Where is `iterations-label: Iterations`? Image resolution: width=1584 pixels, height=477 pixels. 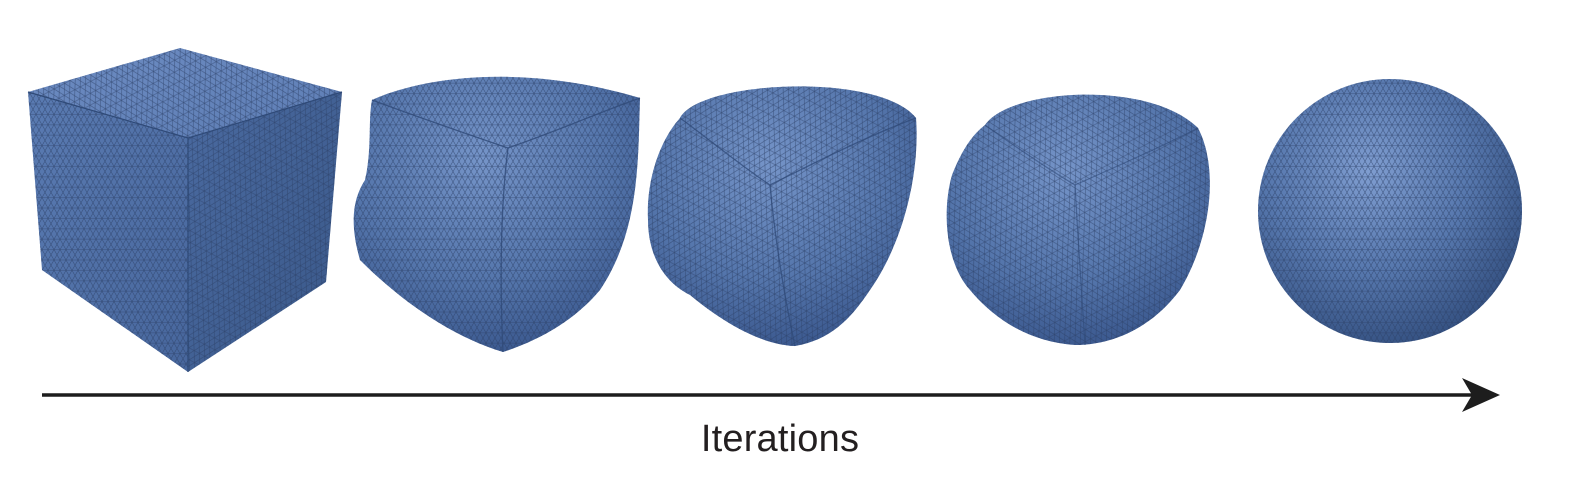
iterations-label: Iterations is located at coordinates (780, 439).